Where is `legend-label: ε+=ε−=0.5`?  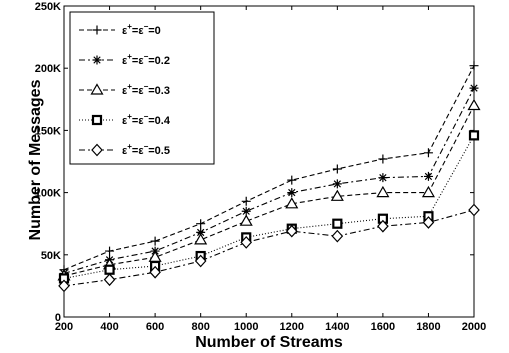 legend-label: ε+=ε−=0.5 is located at coordinates (146, 149).